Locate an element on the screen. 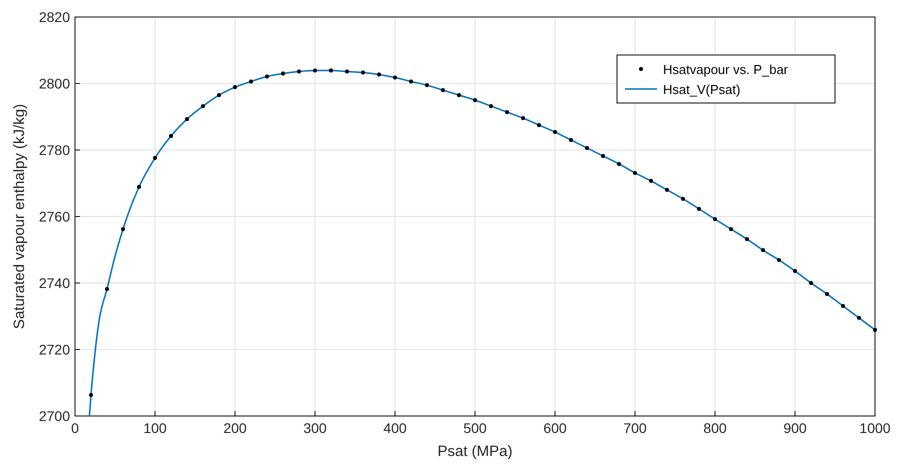  x-tick-label: 200 is located at coordinates (235, 428).